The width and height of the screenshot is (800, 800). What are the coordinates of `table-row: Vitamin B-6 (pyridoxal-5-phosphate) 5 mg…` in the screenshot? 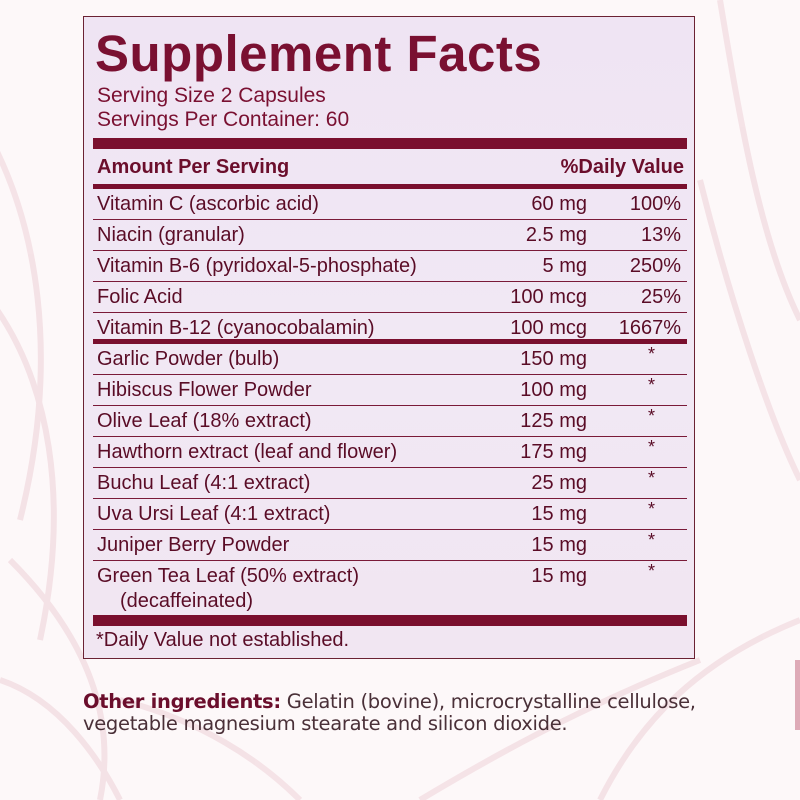 It's located at (390, 266).